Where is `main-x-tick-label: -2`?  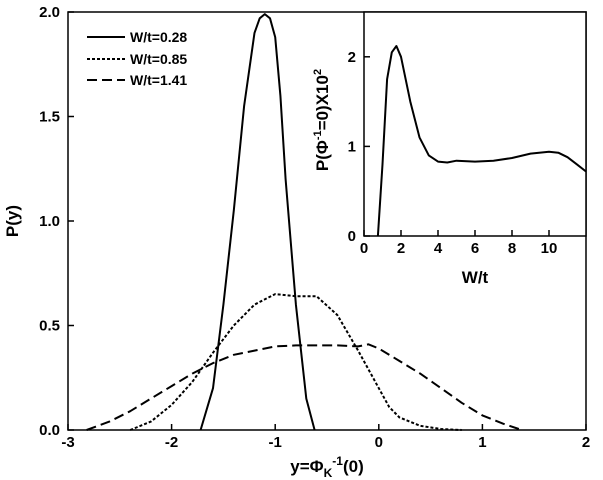
main-x-tick-label: -2 is located at coordinates (171, 442).